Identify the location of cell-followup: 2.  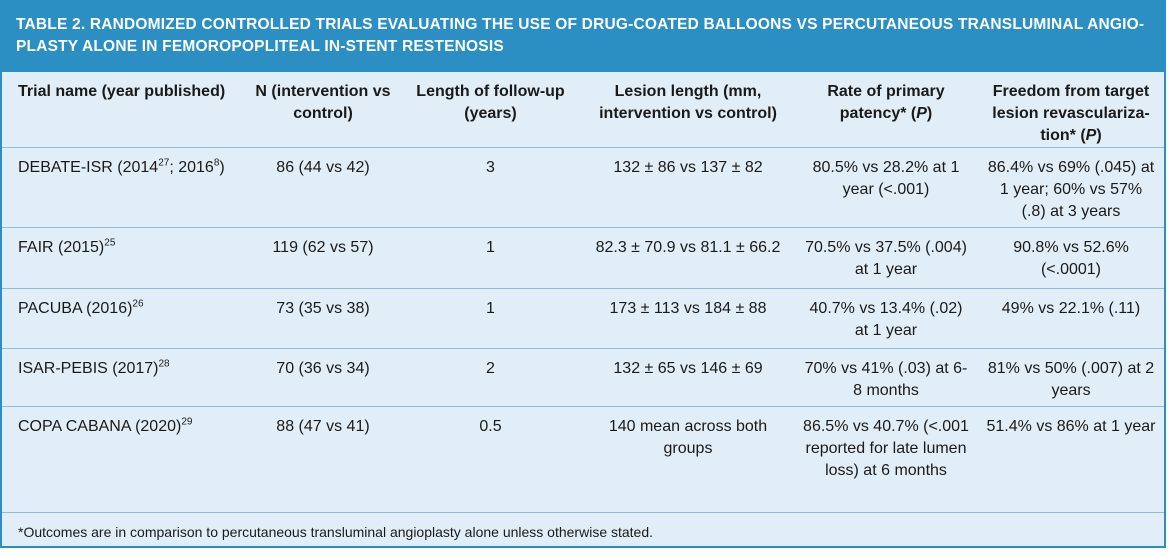
(490, 377).